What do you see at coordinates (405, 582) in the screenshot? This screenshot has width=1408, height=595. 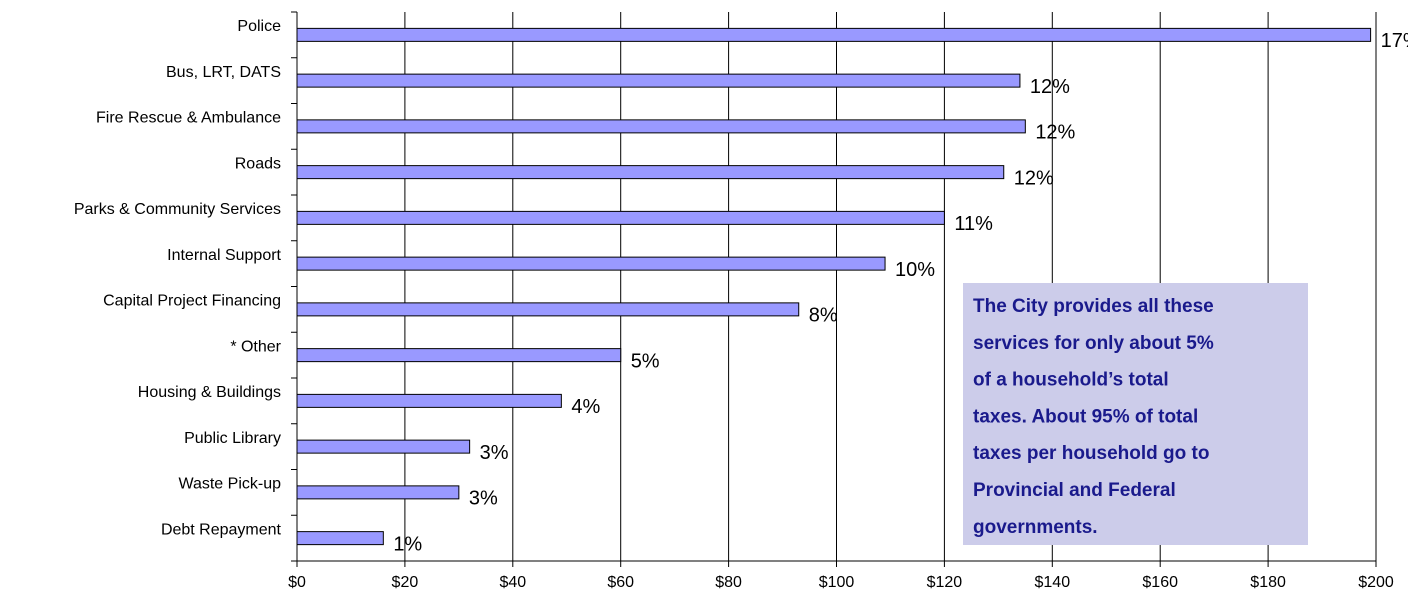 I see `x-tick-label: $20` at bounding box center [405, 582].